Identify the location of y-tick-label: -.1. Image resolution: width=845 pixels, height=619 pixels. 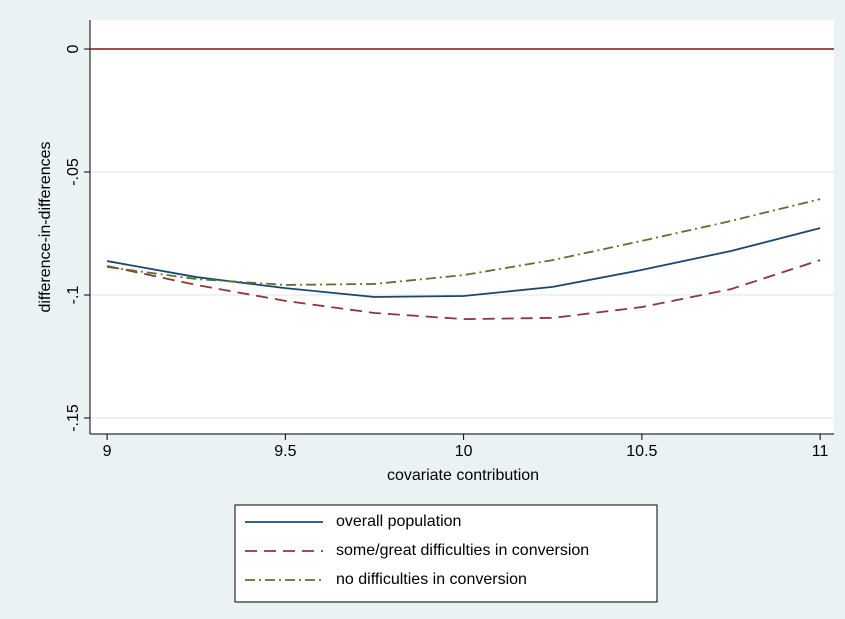
(73, 295).